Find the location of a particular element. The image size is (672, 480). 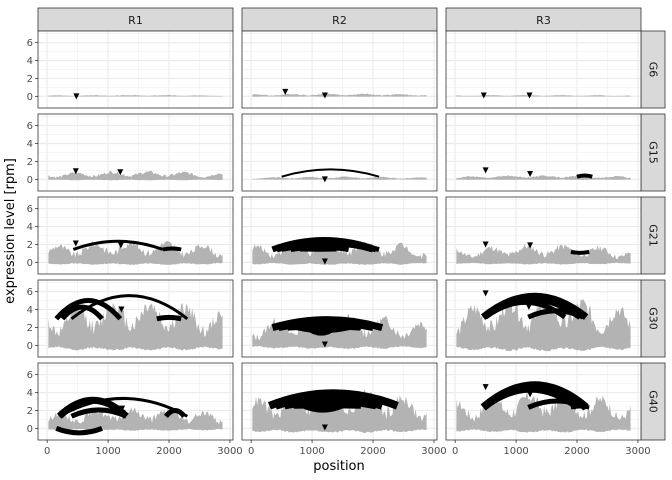

panel-G40-R2 is located at coordinates (339, 401).